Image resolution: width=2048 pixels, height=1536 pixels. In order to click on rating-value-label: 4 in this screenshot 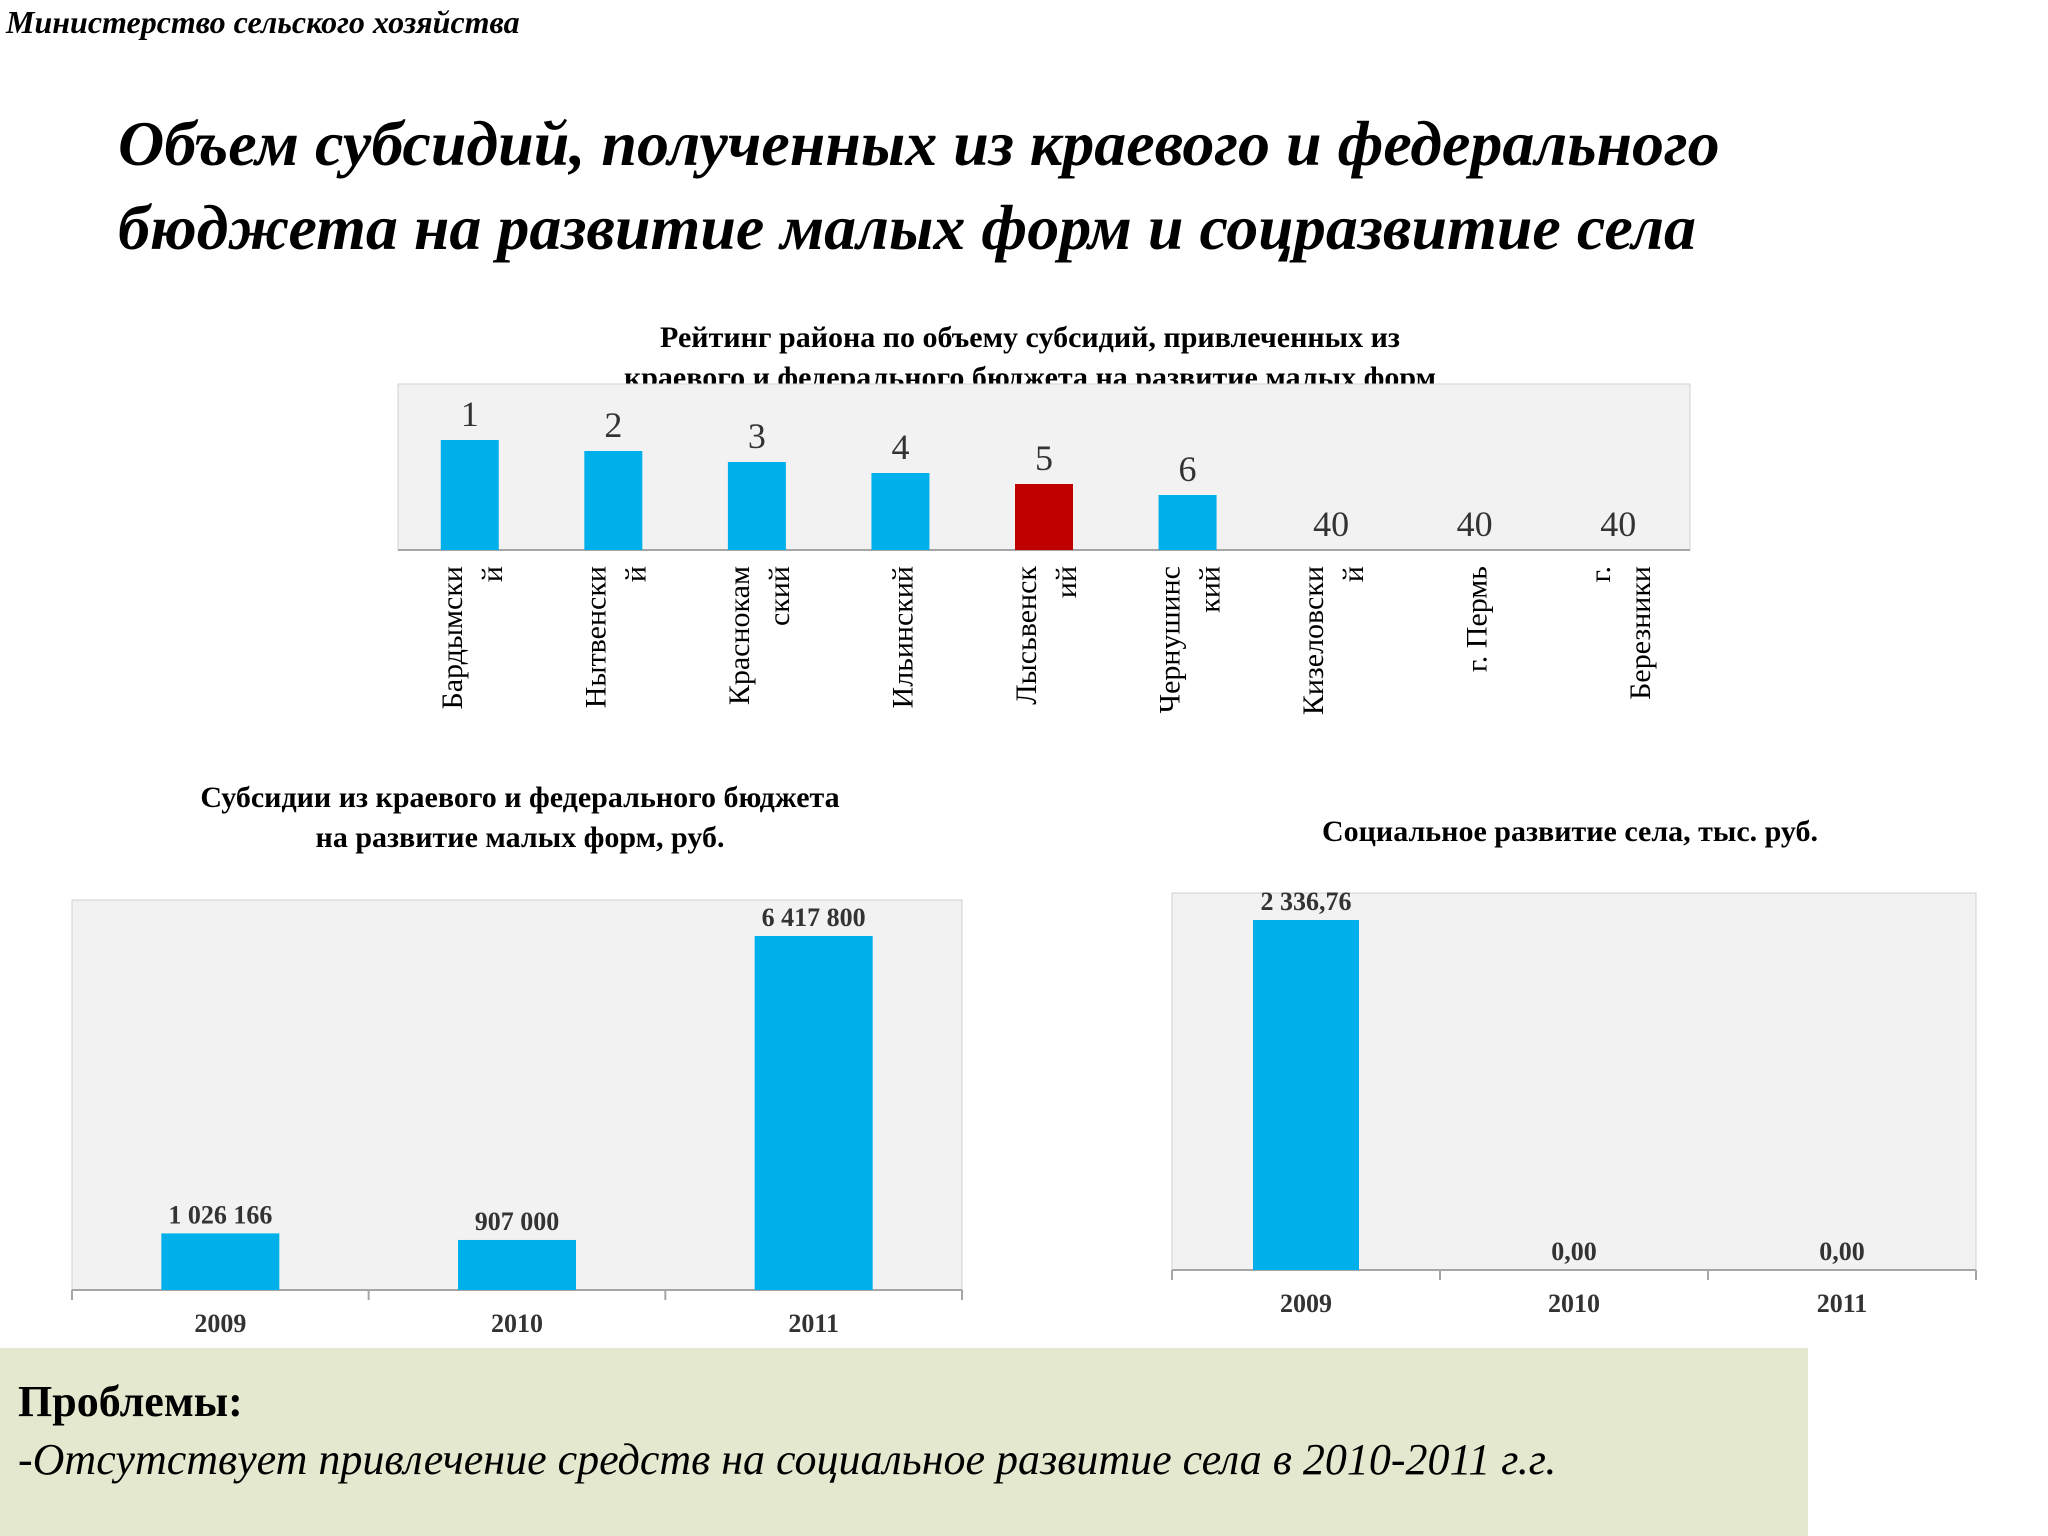, I will do `click(900, 447)`.